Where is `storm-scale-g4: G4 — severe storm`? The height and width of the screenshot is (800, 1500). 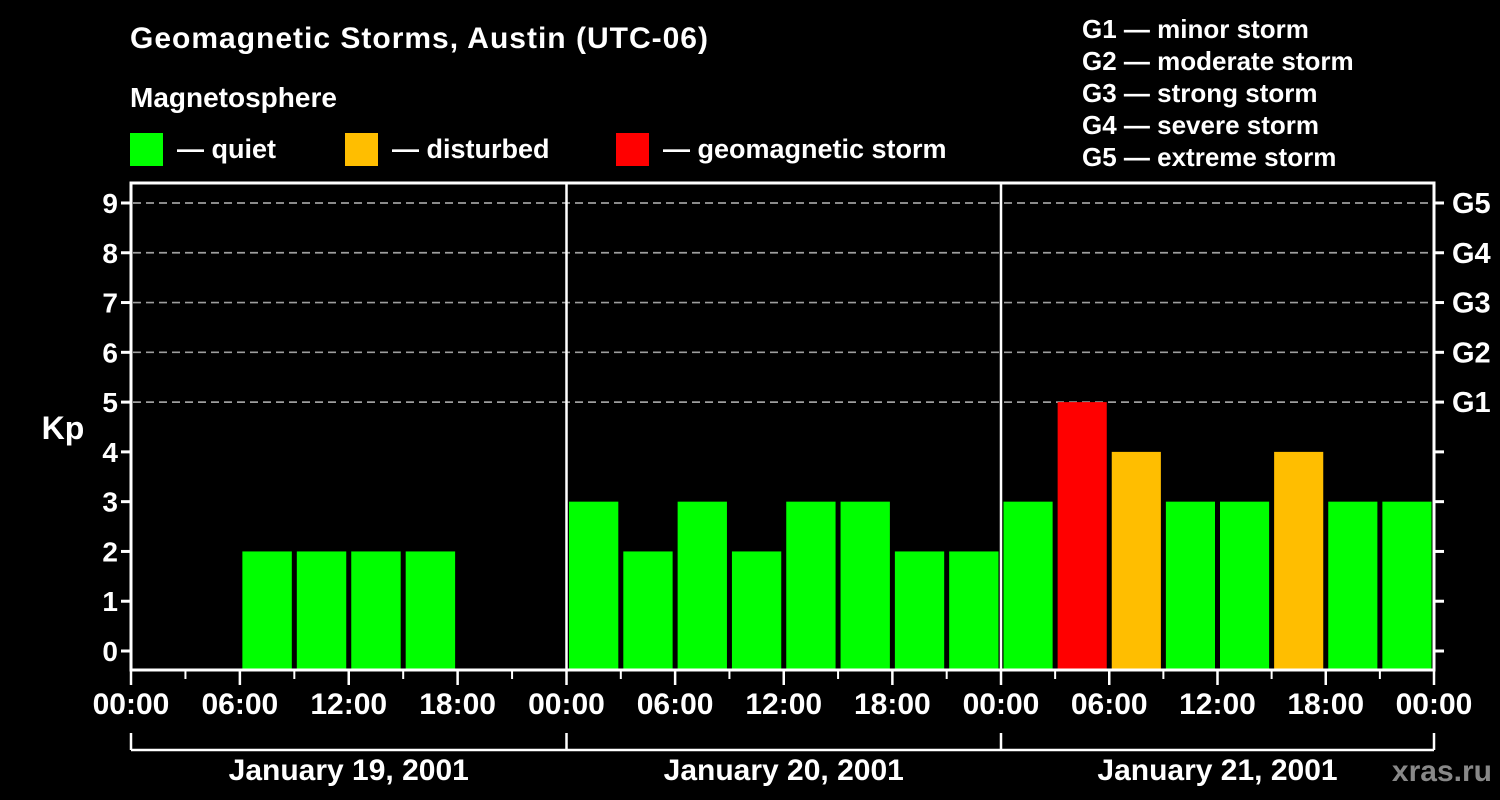 storm-scale-g4: G4 — severe storm is located at coordinates (1201, 125).